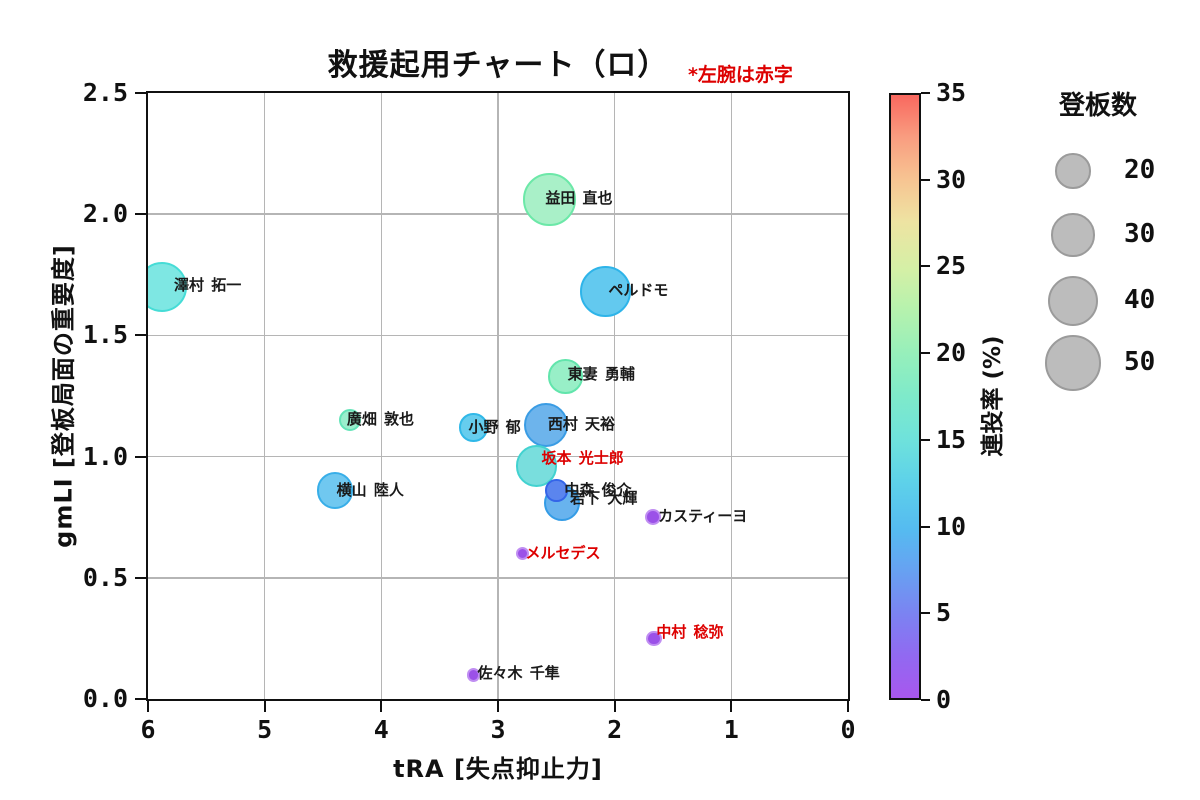  I want to click on x-tick-label: 4, so click(381, 729).